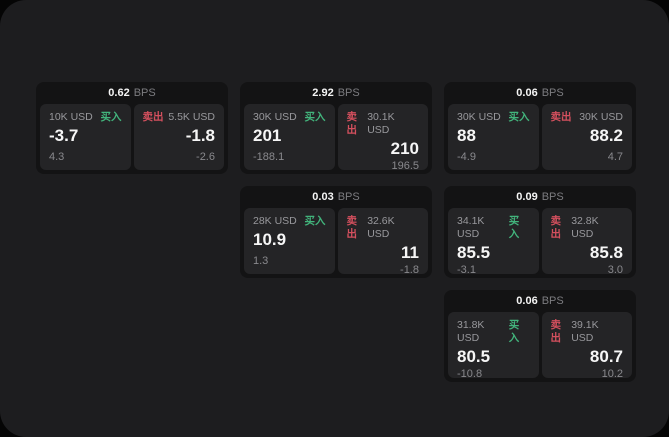 Image resolution: width=669 pixels, height=437 pixels. Describe the element at coordinates (269, 157) in the screenshot. I see `buy-delta: -188.1` at that location.